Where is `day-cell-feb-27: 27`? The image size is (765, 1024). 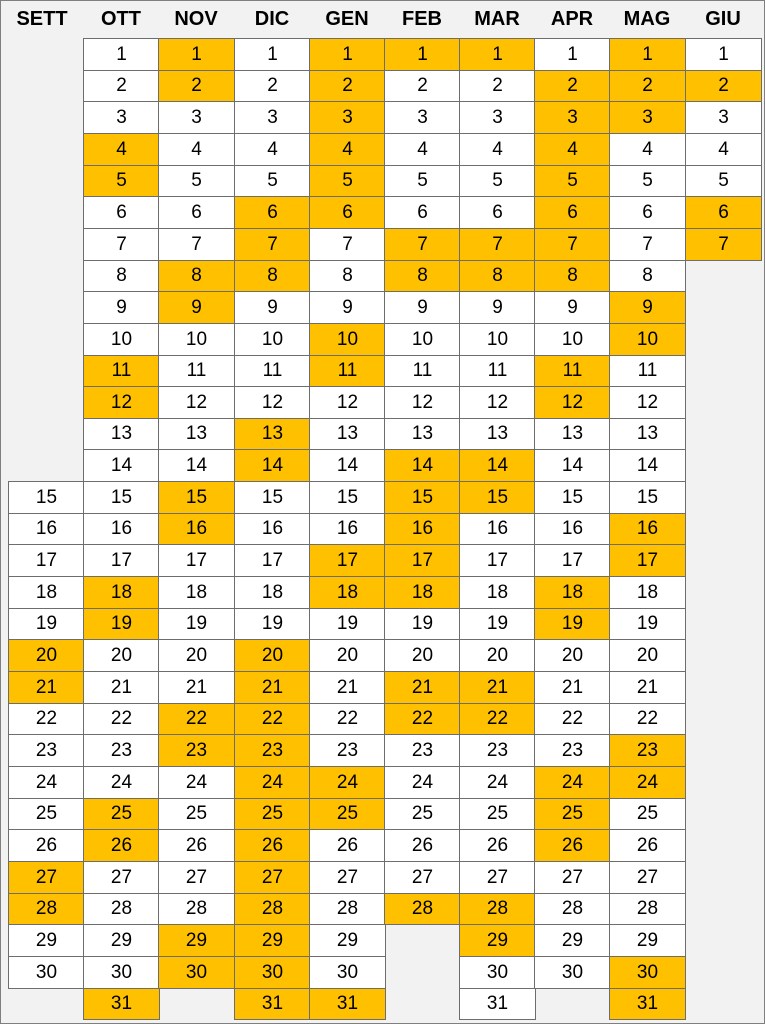 day-cell-feb-27: 27 is located at coordinates (422, 877).